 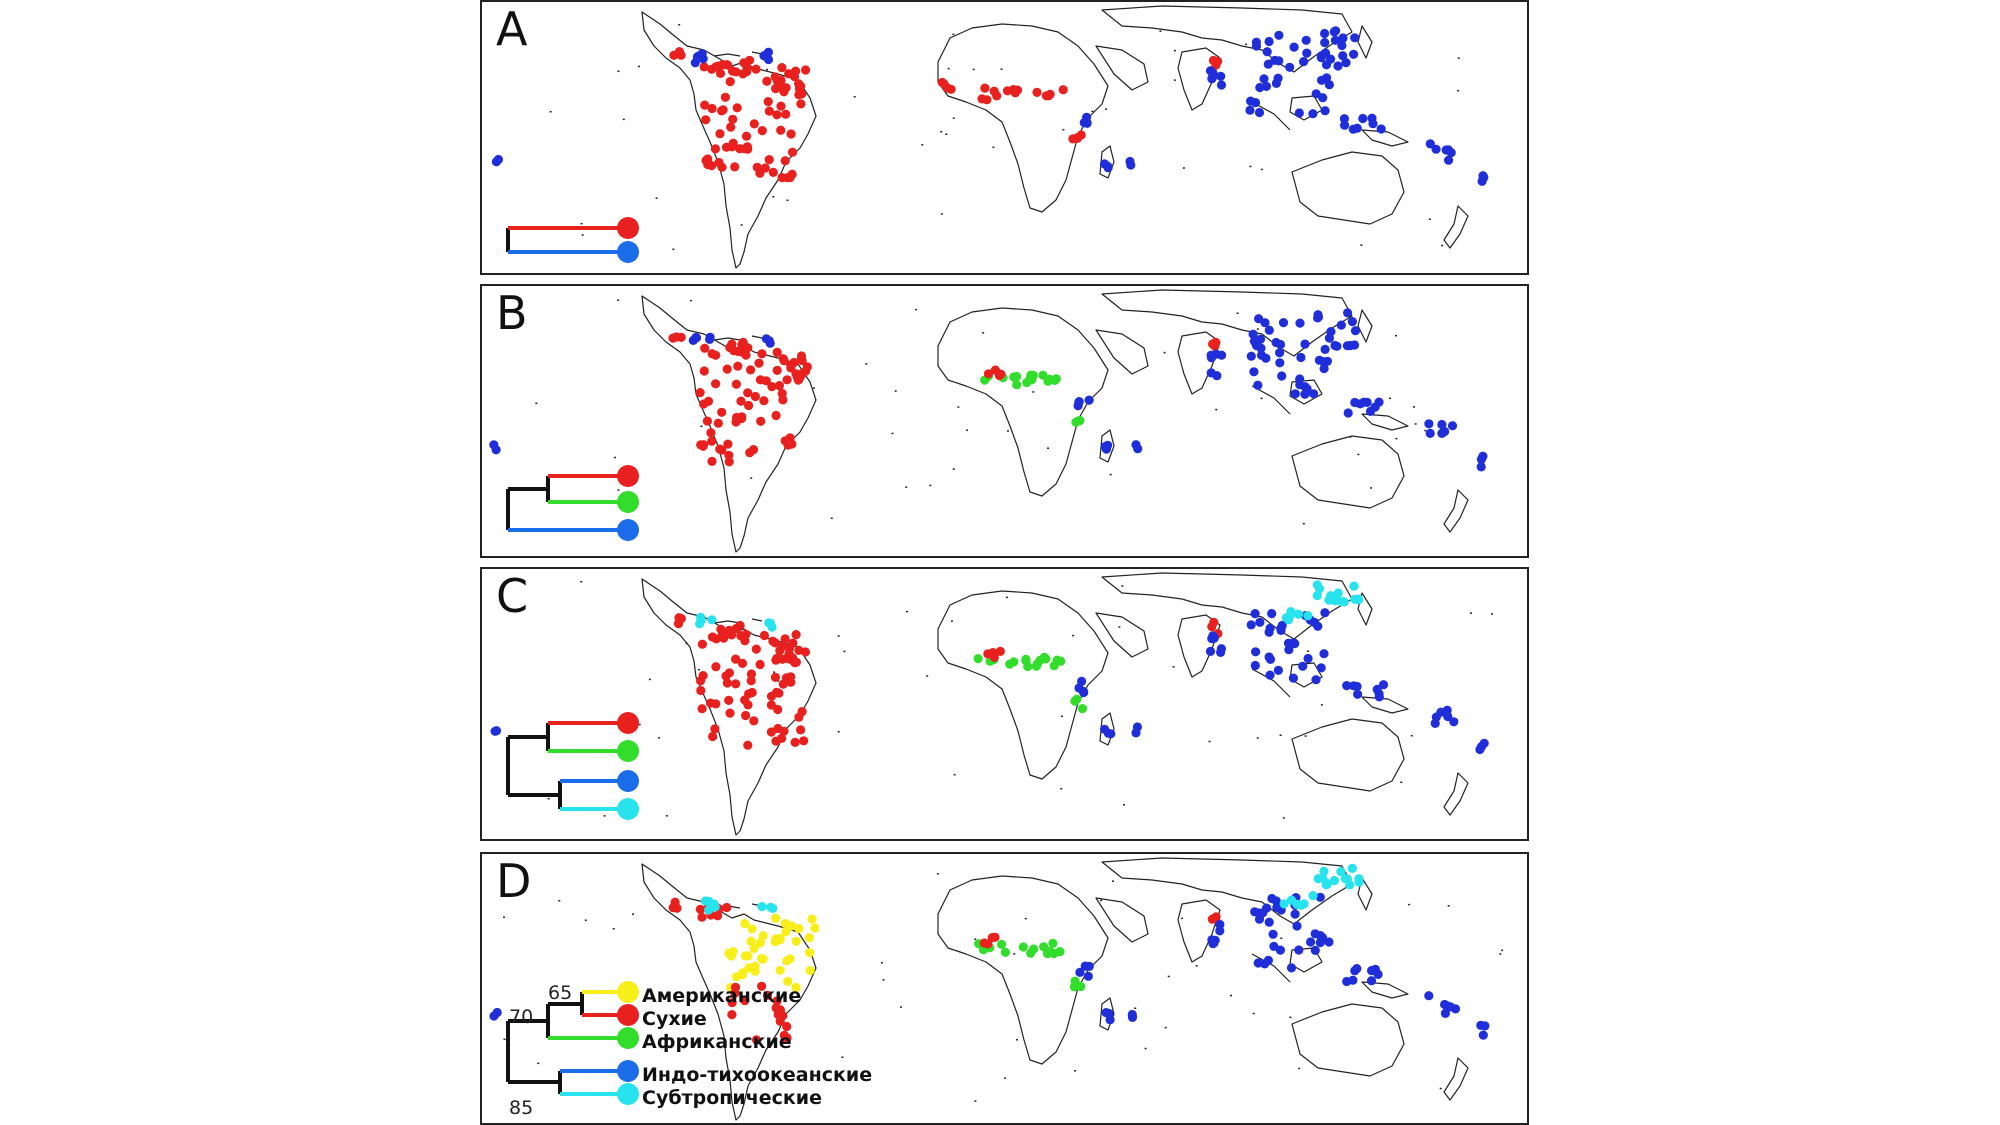 I want to click on new-guinea-coastline, so click(x=1385, y=422).